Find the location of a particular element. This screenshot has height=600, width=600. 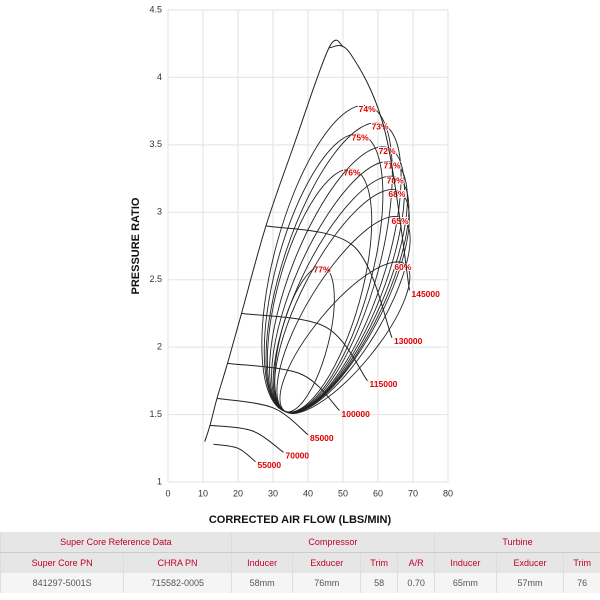

x-tick-label: 80 is located at coordinates (448, 493).